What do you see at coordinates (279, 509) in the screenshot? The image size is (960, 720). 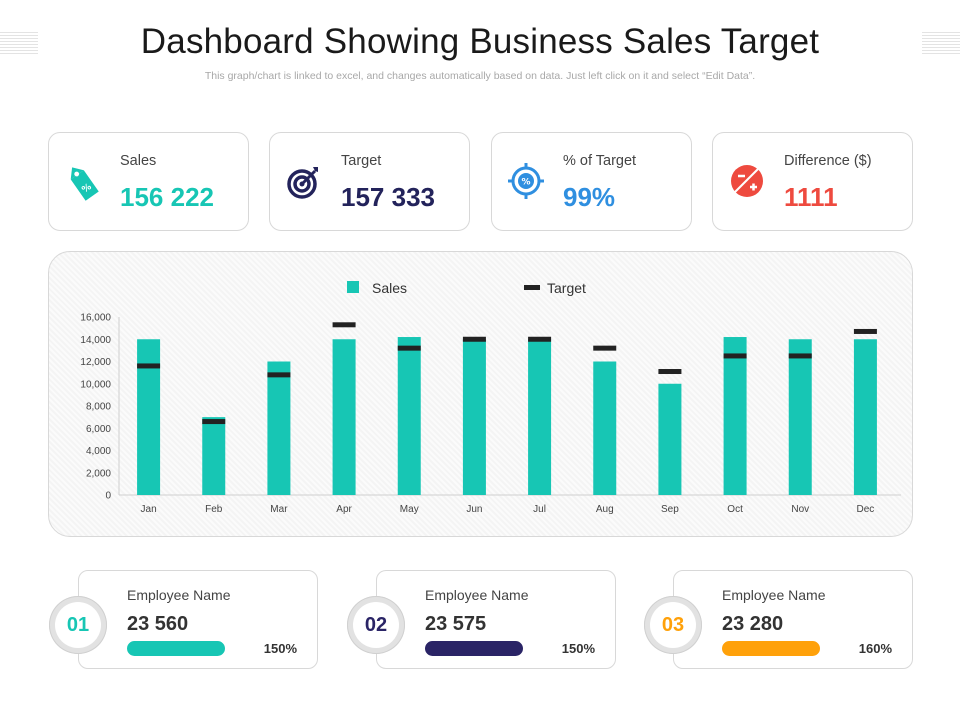 I see `x-tick-label: Mar` at bounding box center [279, 509].